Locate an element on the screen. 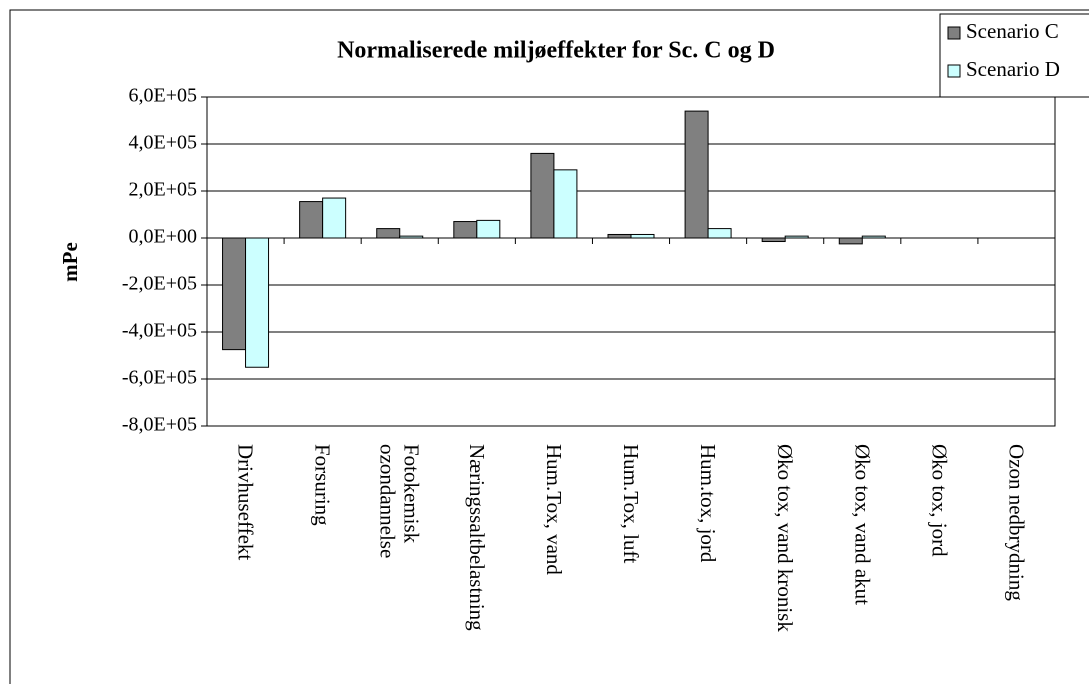  legend-box is located at coordinates (1014, 55).